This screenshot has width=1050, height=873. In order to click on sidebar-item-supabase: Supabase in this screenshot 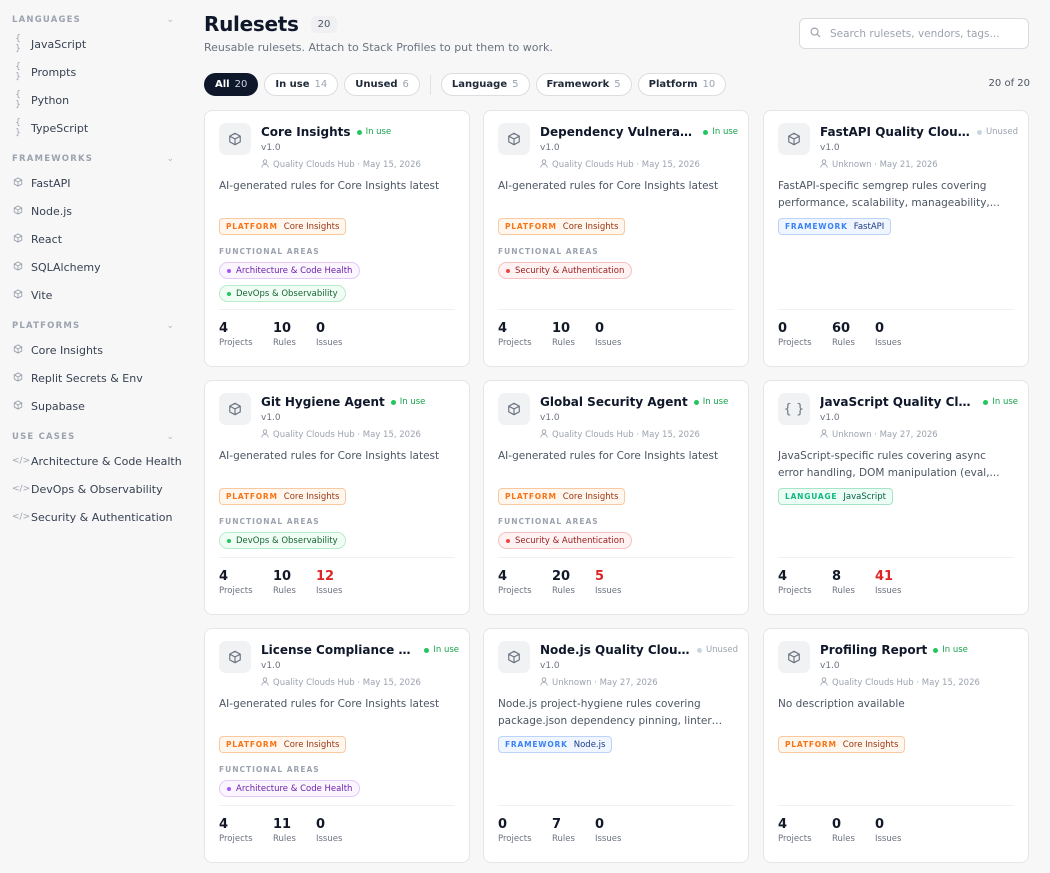, I will do `click(95, 406)`.